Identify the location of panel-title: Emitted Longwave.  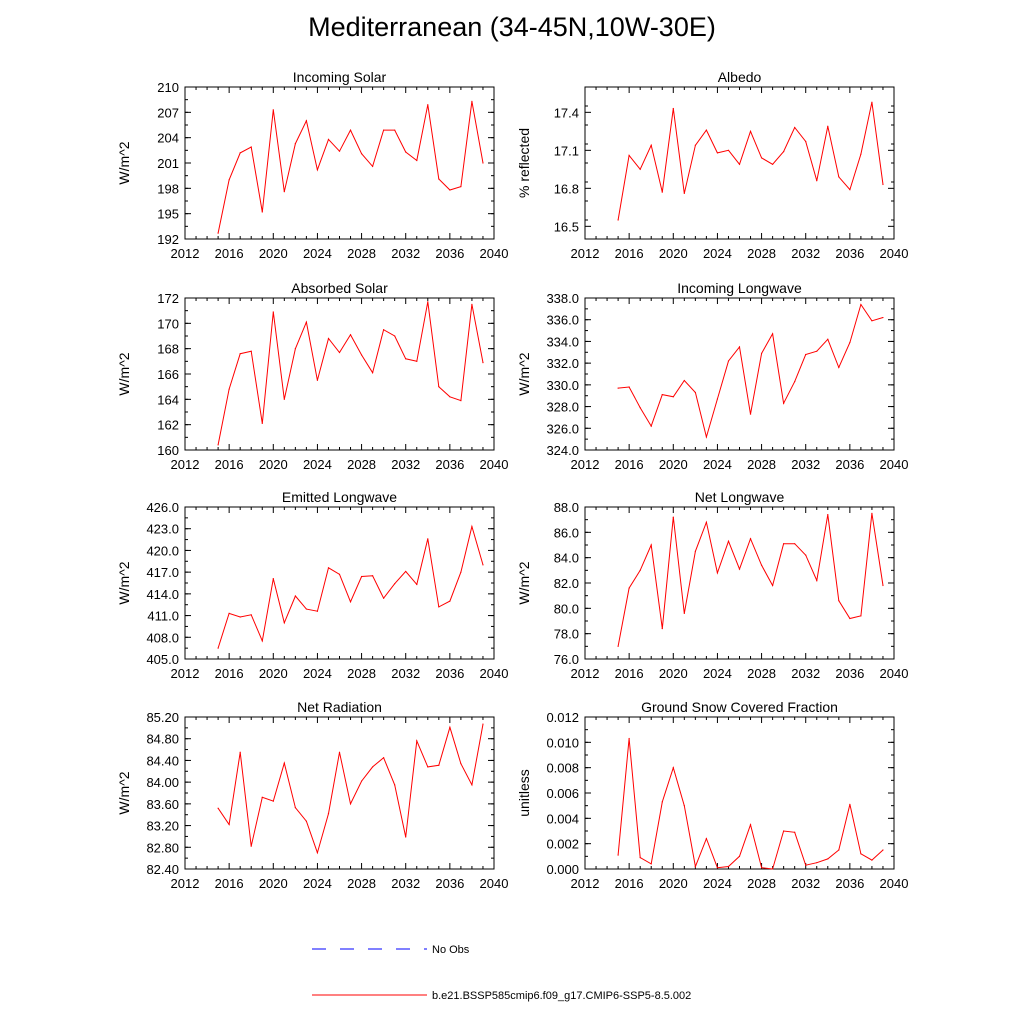
(339, 497).